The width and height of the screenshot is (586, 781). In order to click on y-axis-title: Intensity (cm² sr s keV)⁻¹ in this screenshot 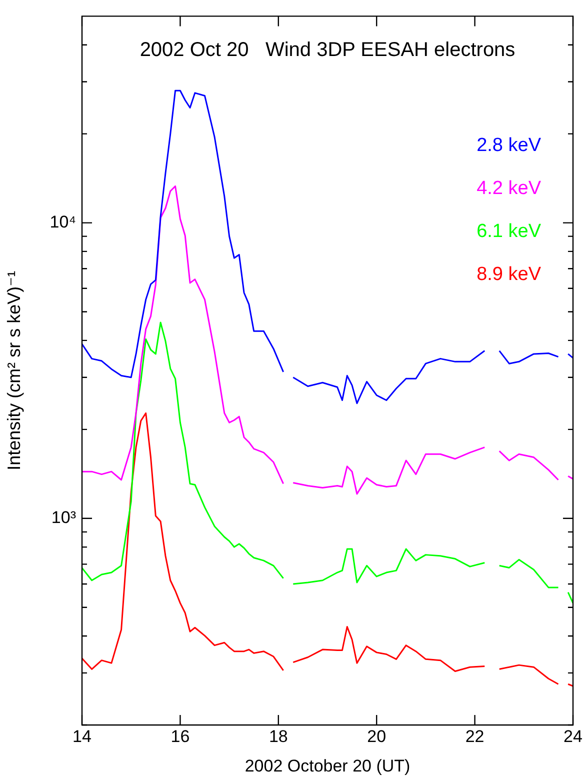, I will do `click(14, 370)`.